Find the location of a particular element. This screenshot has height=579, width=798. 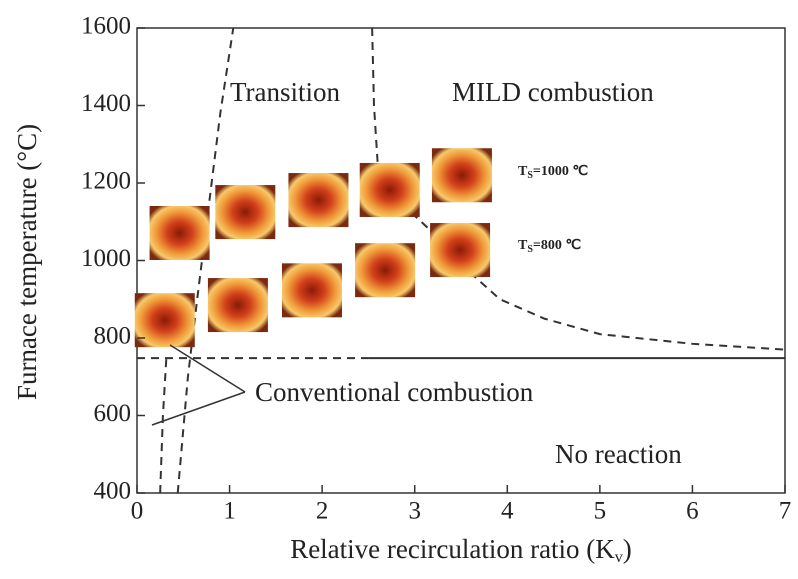

region-label: No reaction is located at coordinates (618, 454).